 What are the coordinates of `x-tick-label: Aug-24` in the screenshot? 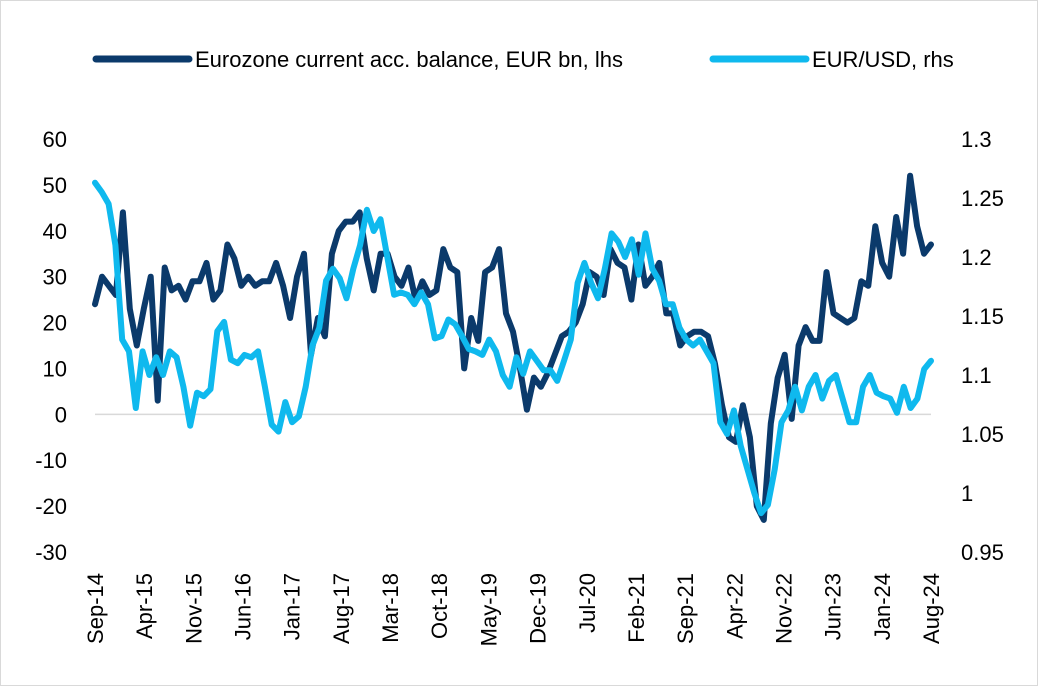 It's located at (931, 608).